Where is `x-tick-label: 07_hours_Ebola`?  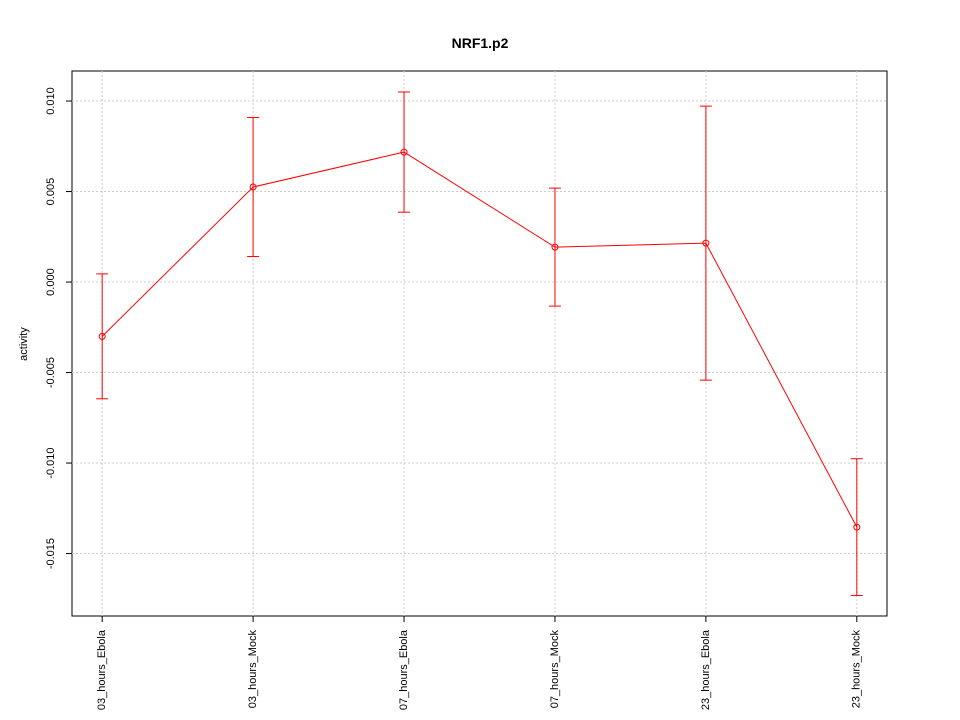 x-tick-label: 07_hours_Ebola is located at coordinates (404, 669).